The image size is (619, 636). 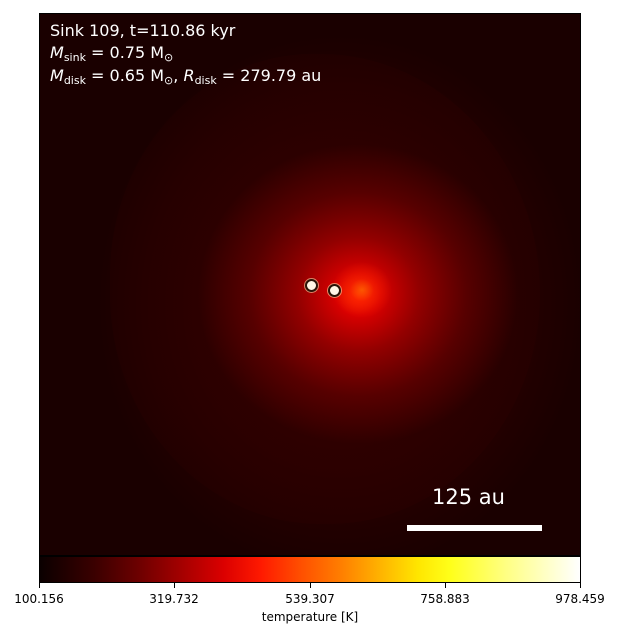 What do you see at coordinates (174, 599) in the screenshot?
I see `colorbar-ticklabel-1: 319.732` at bounding box center [174, 599].